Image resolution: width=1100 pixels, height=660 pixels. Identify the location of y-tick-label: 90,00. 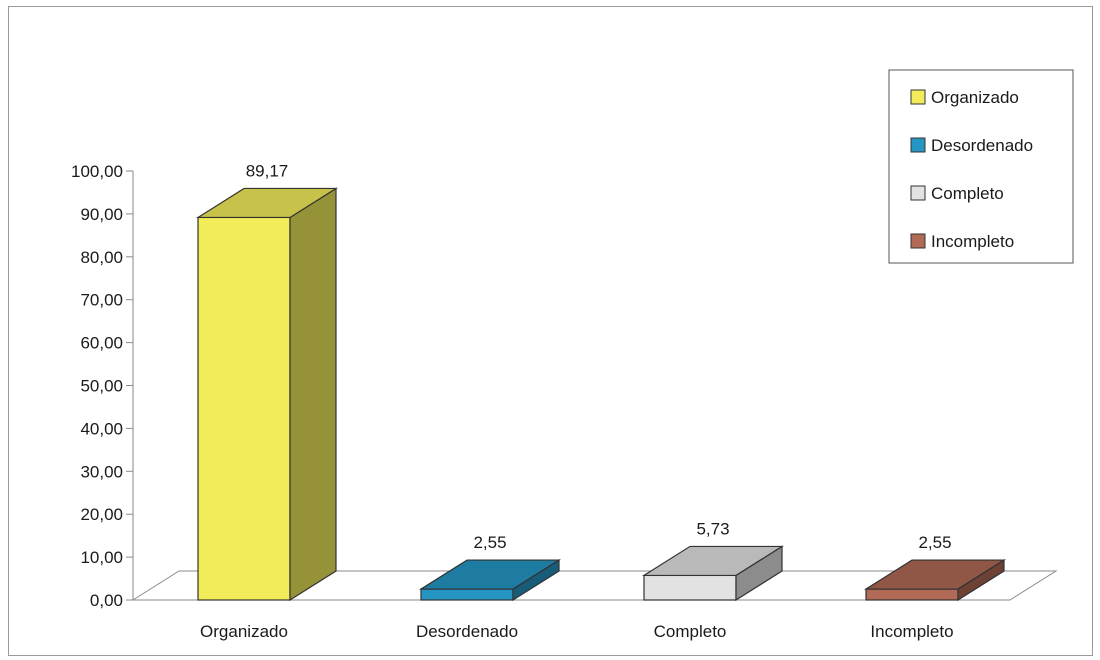
(101, 214).